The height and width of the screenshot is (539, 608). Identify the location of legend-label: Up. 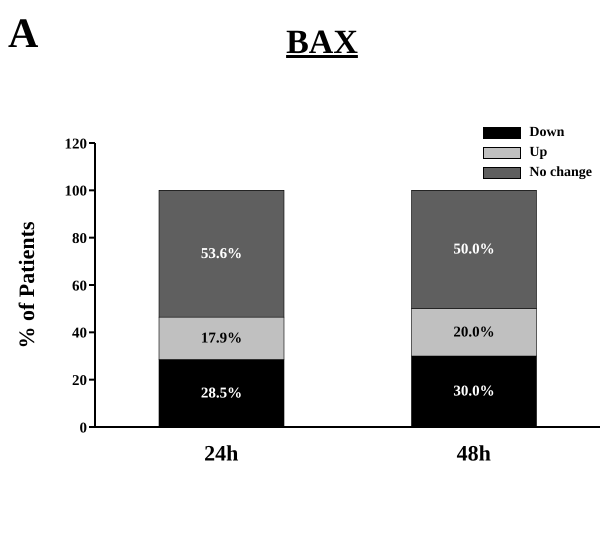
(538, 153).